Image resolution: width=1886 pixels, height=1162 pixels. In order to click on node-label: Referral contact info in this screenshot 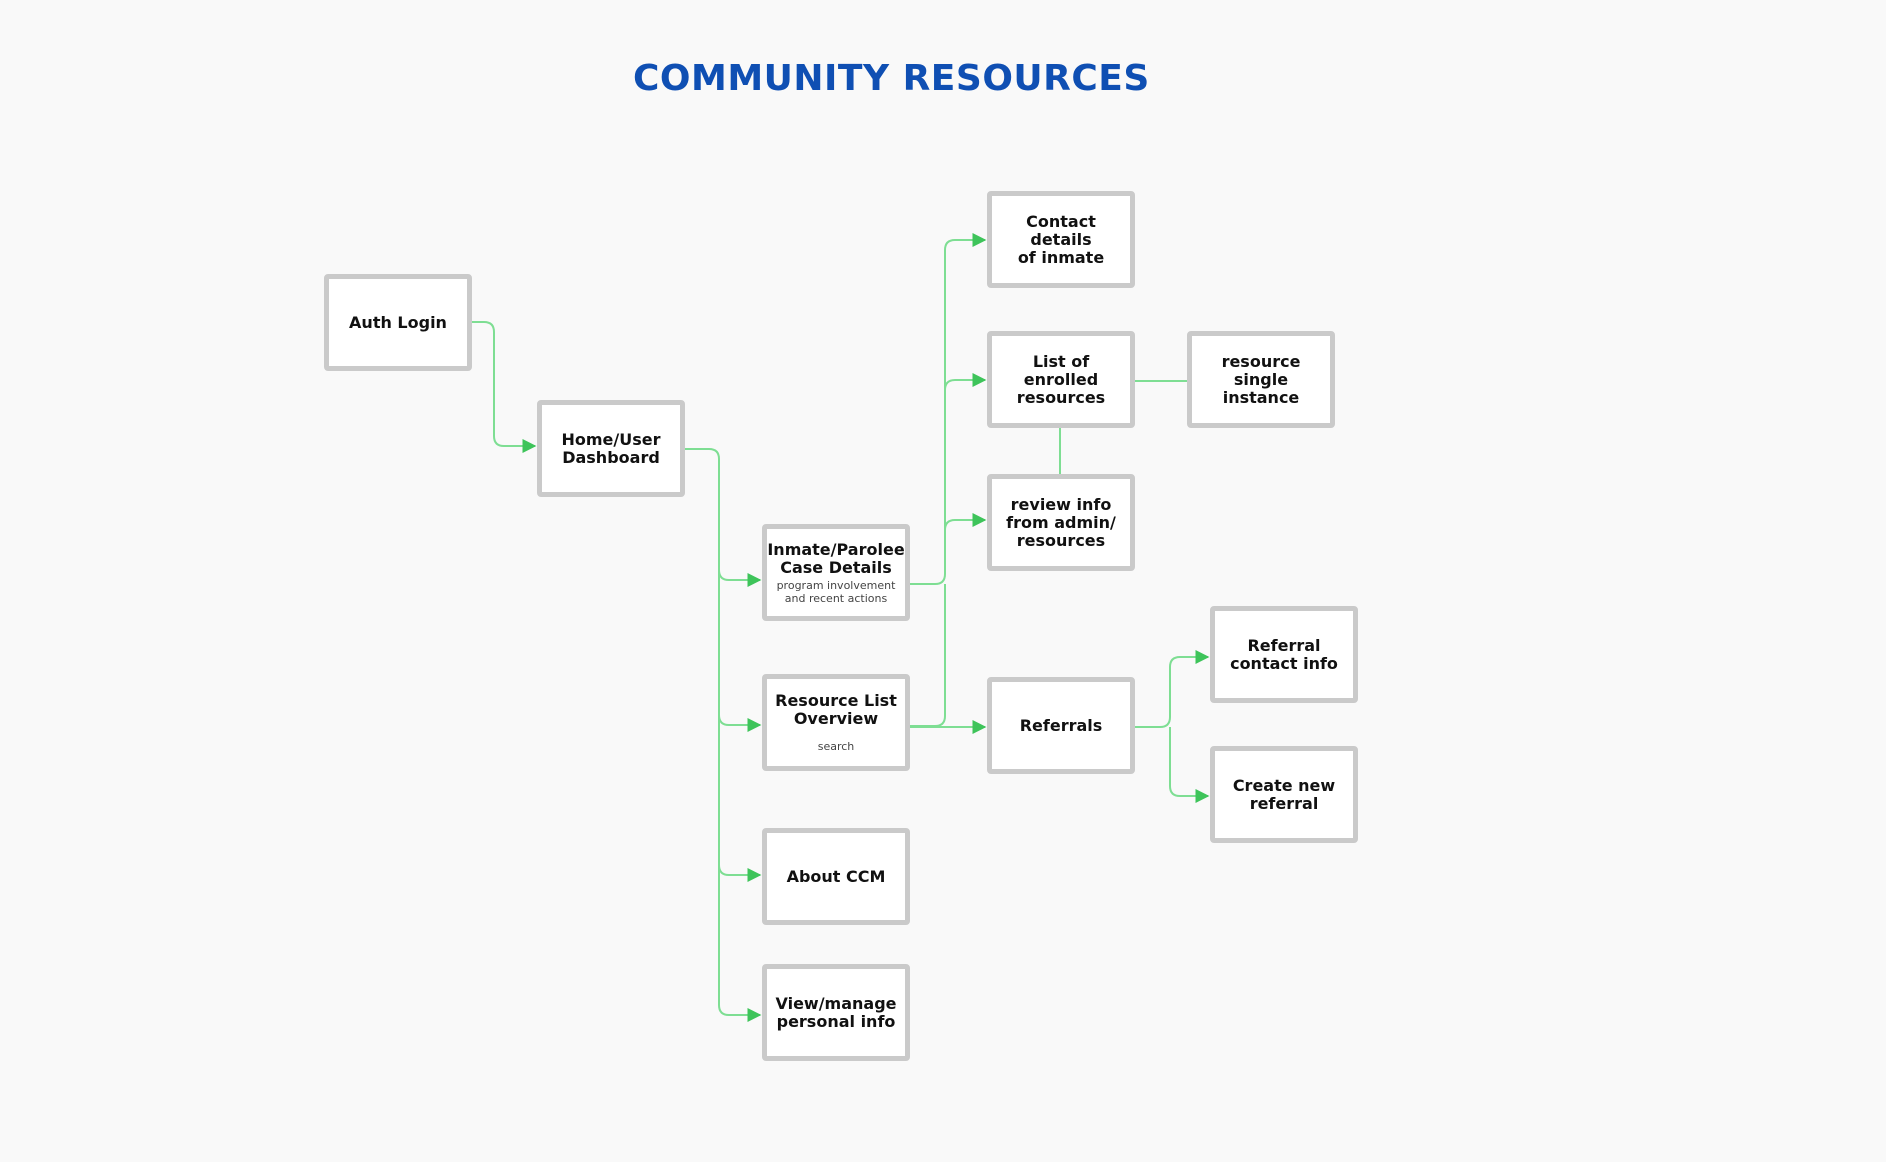, I will do `click(1284, 654)`.